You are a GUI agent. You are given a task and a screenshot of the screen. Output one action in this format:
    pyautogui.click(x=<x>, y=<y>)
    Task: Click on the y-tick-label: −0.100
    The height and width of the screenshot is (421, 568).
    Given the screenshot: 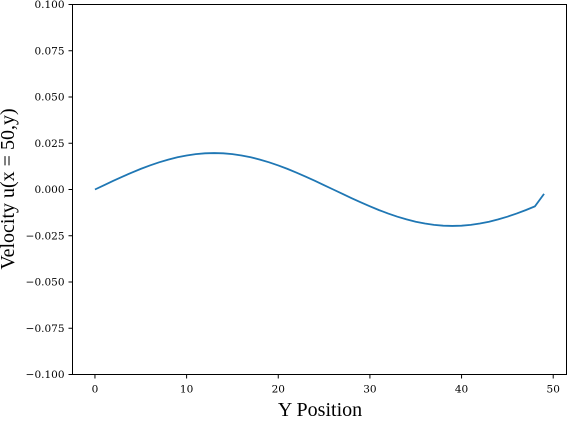 What is the action you would take?
    pyautogui.click(x=45, y=375)
    